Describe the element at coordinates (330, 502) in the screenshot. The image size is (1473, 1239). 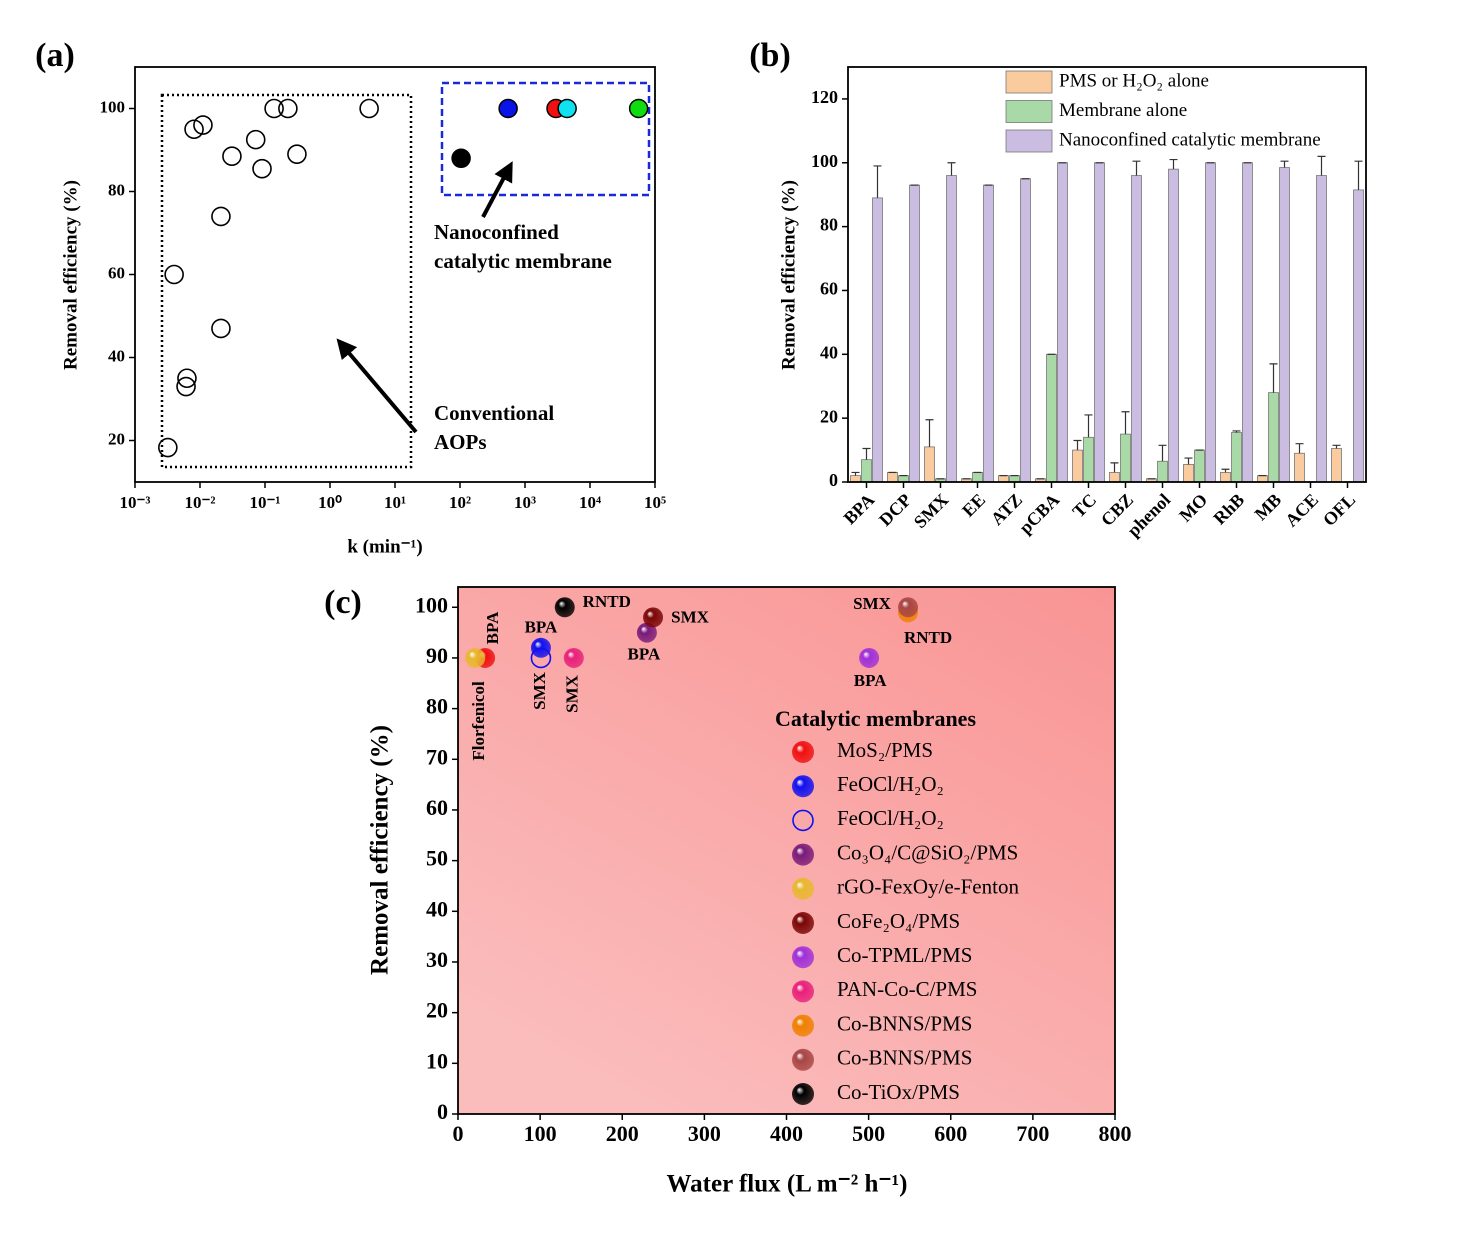
I see `x-tick-label: 10⁰` at that location.